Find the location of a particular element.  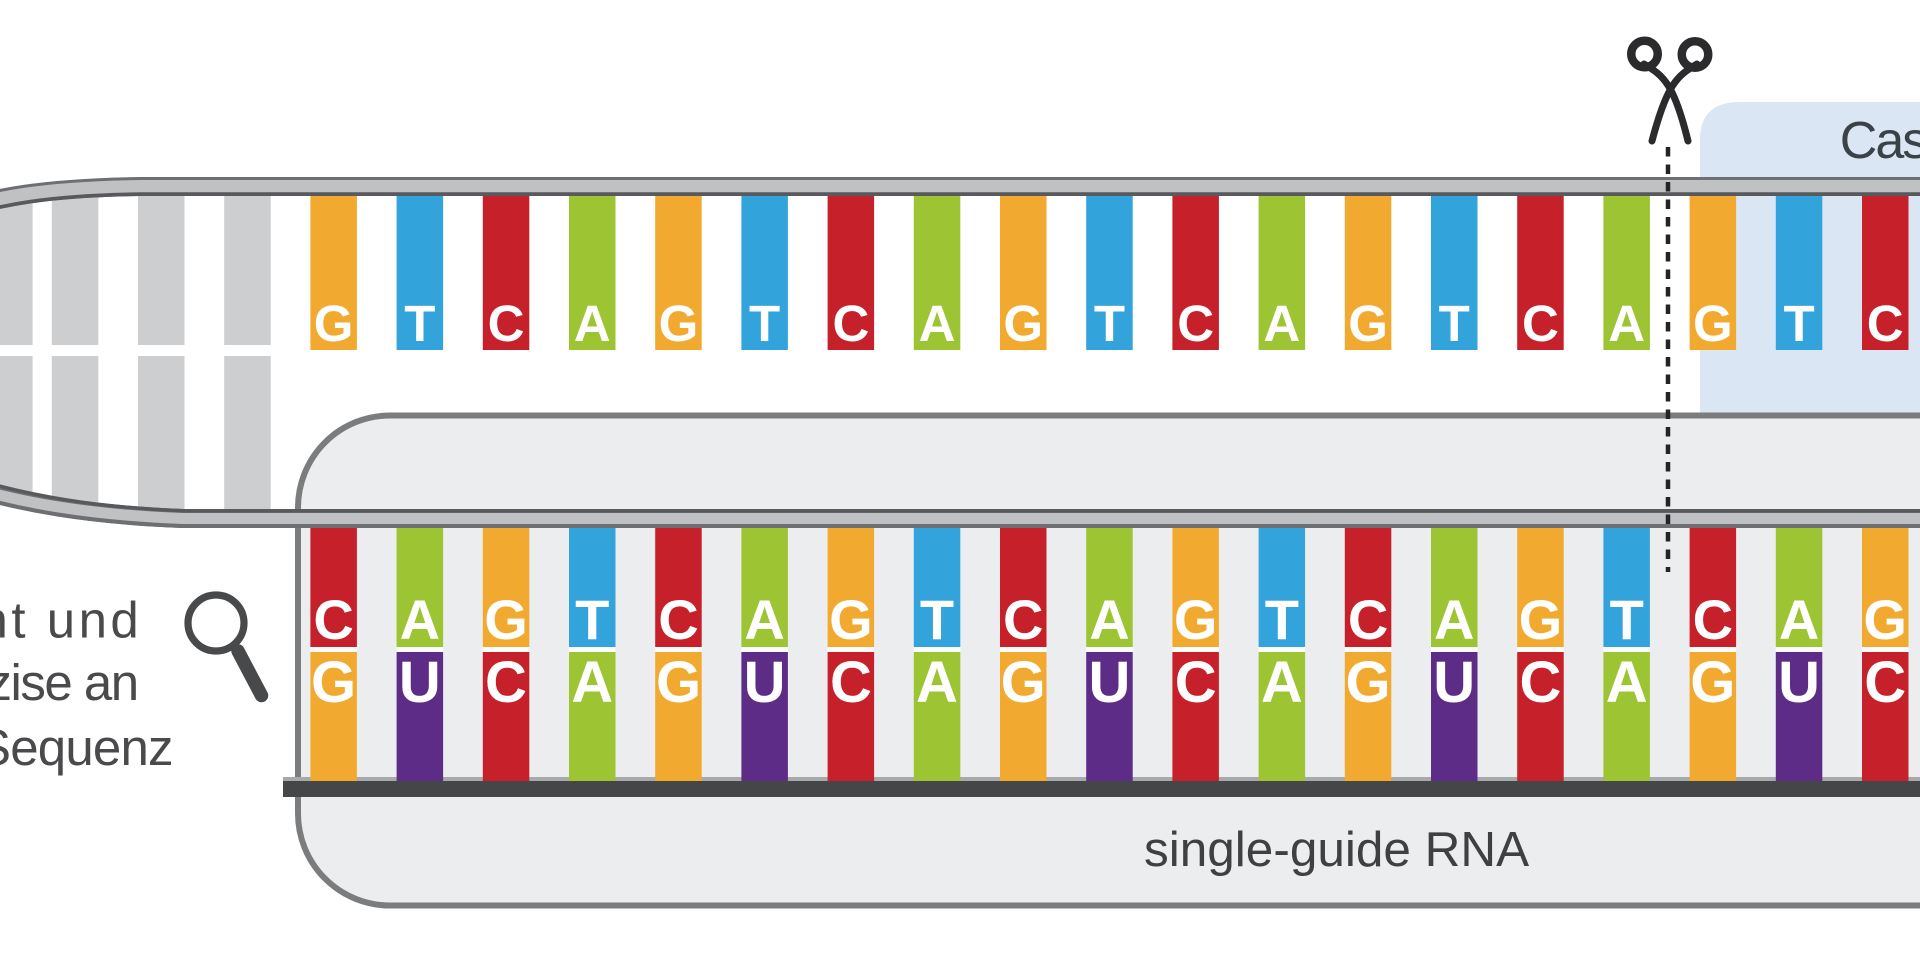

svg-text: zise an is located at coordinates (69, 682).